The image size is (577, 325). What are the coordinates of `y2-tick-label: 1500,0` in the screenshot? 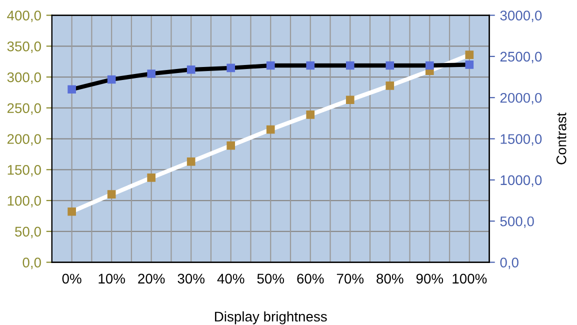 It's located at (521, 140).